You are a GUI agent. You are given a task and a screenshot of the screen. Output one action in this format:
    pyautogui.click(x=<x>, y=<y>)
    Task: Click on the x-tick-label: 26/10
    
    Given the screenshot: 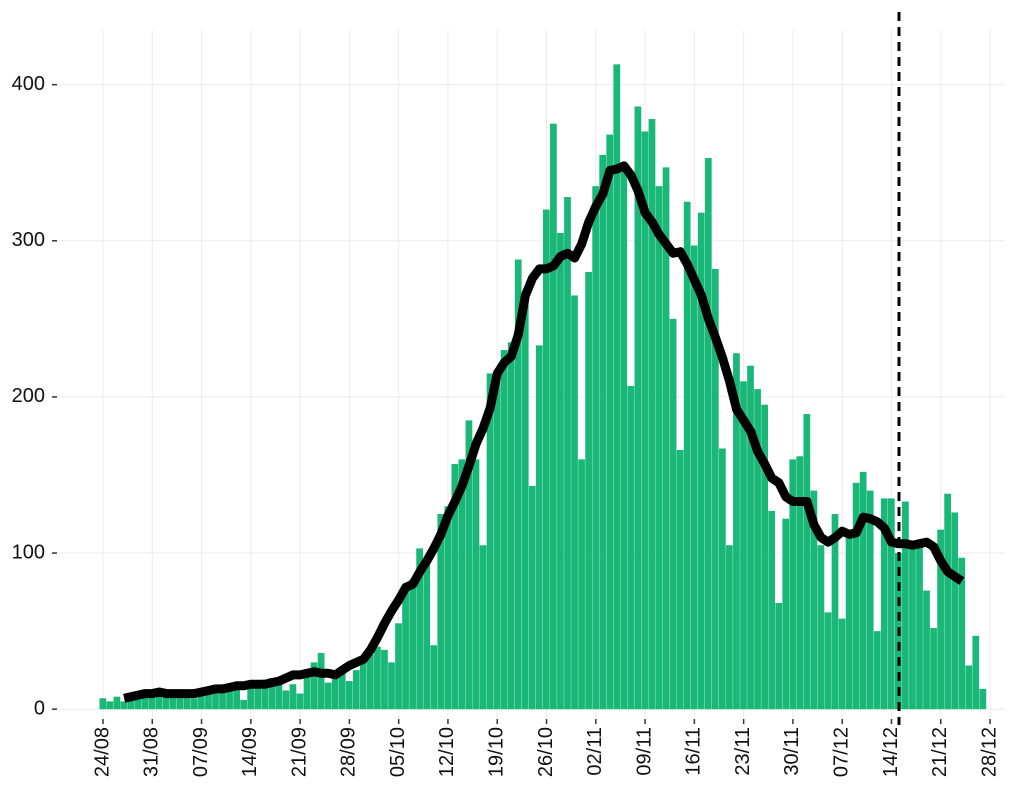 What is the action you would take?
    pyautogui.click(x=546, y=752)
    